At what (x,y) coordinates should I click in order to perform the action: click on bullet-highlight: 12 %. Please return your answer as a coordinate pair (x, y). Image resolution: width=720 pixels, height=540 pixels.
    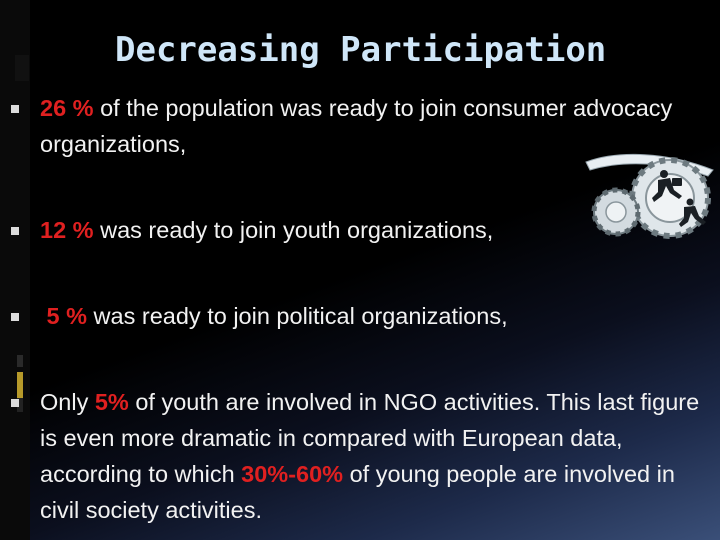
    Looking at the image, I should click on (67, 230).